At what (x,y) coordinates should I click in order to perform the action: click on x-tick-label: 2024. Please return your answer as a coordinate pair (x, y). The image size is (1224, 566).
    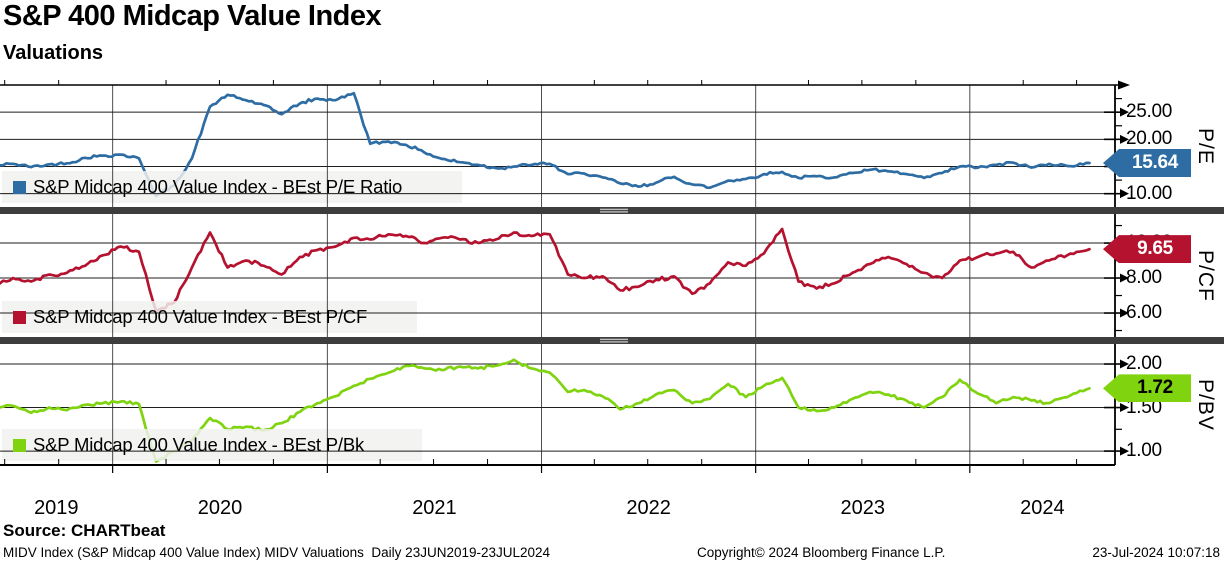
    Looking at the image, I should click on (1042, 508).